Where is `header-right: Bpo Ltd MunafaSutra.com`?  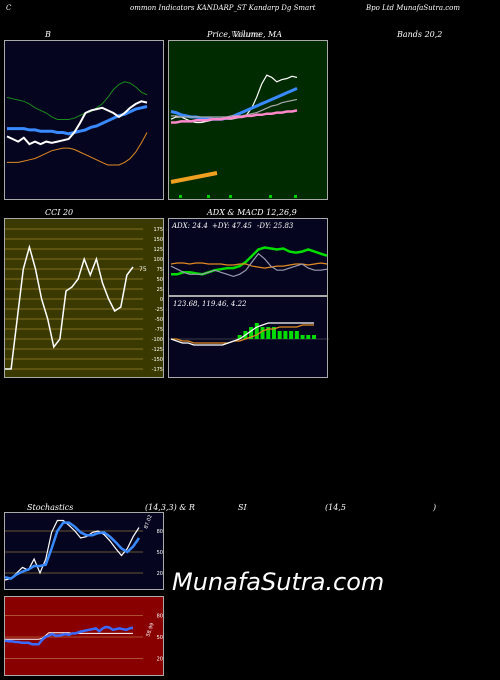
header-right: Bpo Ltd MunafaSutra.com is located at coordinates (413, 8).